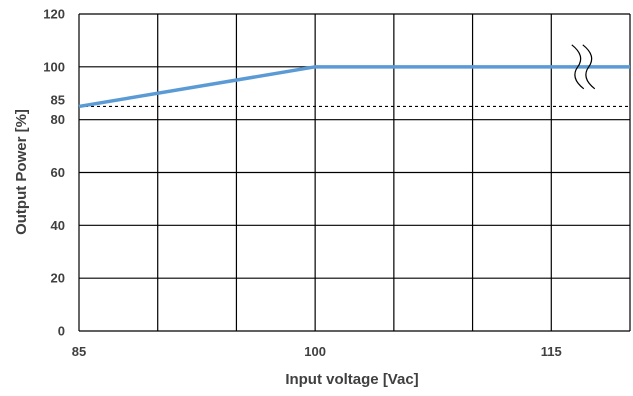 This screenshot has height=396, width=633. What do you see at coordinates (58, 225) in the screenshot?
I see `y-tick-label-40: 40` at bounding box center [58, 225].